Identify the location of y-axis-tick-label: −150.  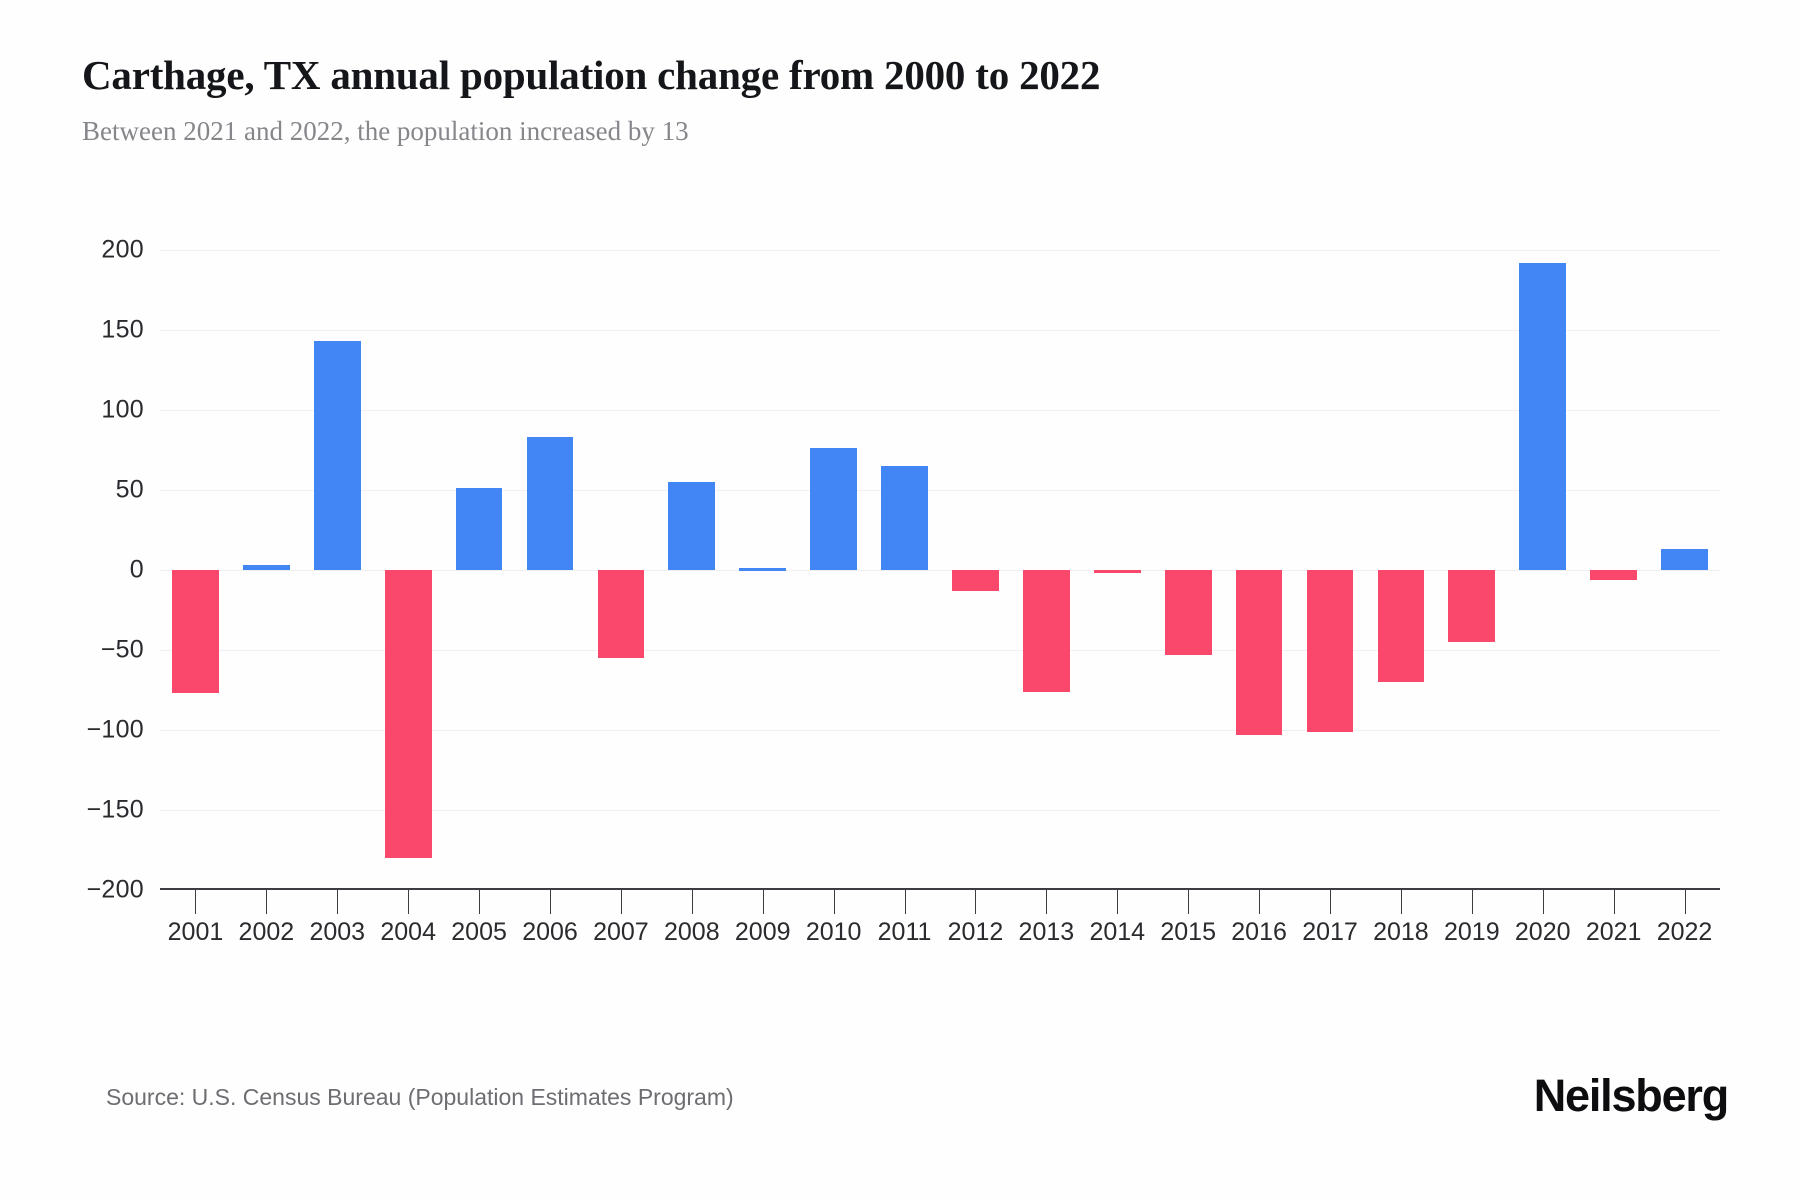
(115, 809).